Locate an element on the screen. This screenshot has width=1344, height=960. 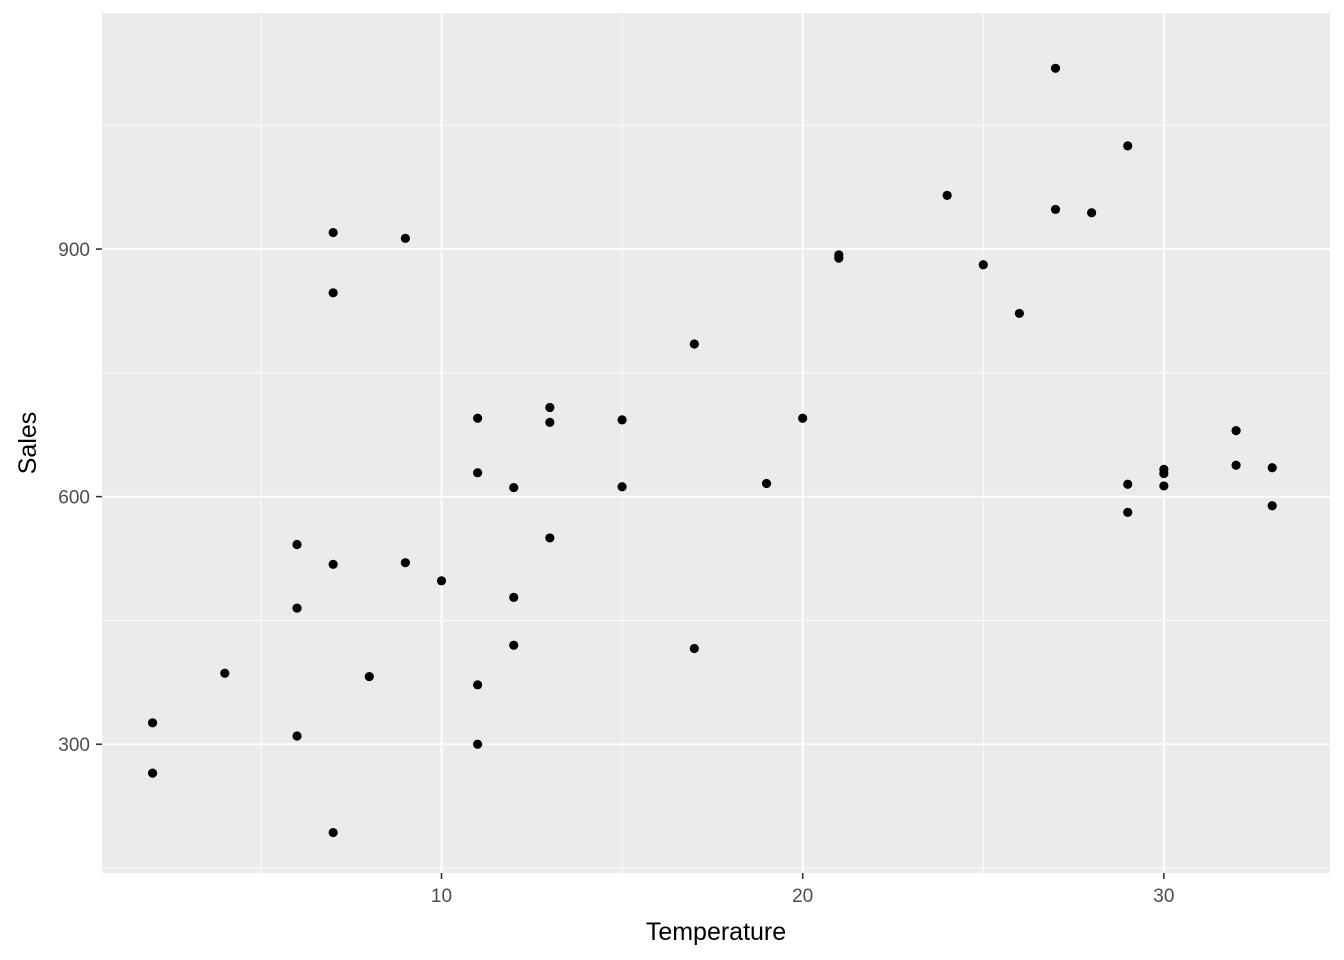
x-axis-ticks: 10 20 30 is located at coordinates (802, 890).